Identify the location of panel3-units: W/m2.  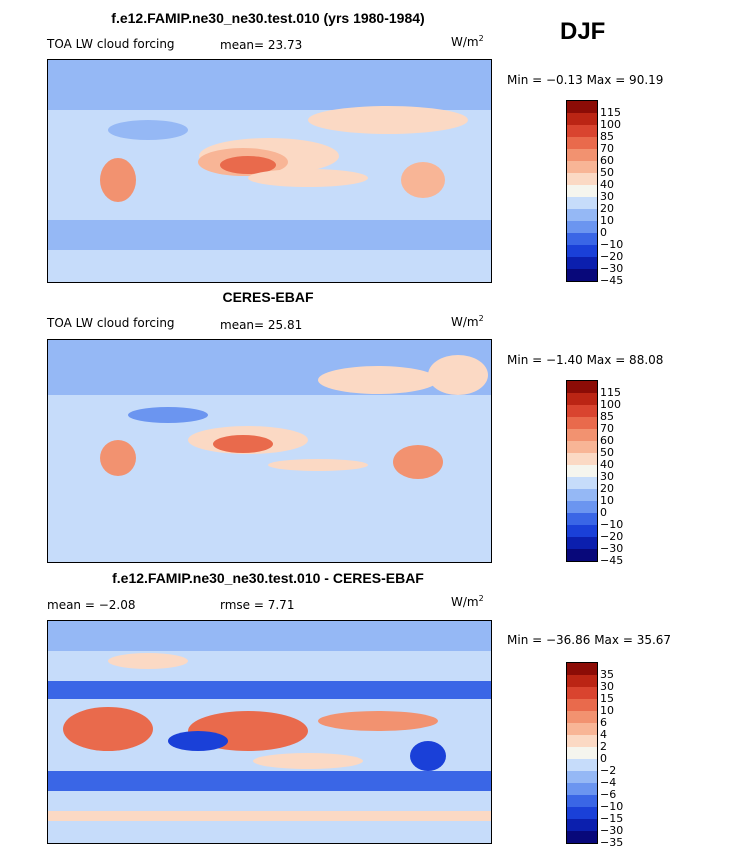
(467, 601).